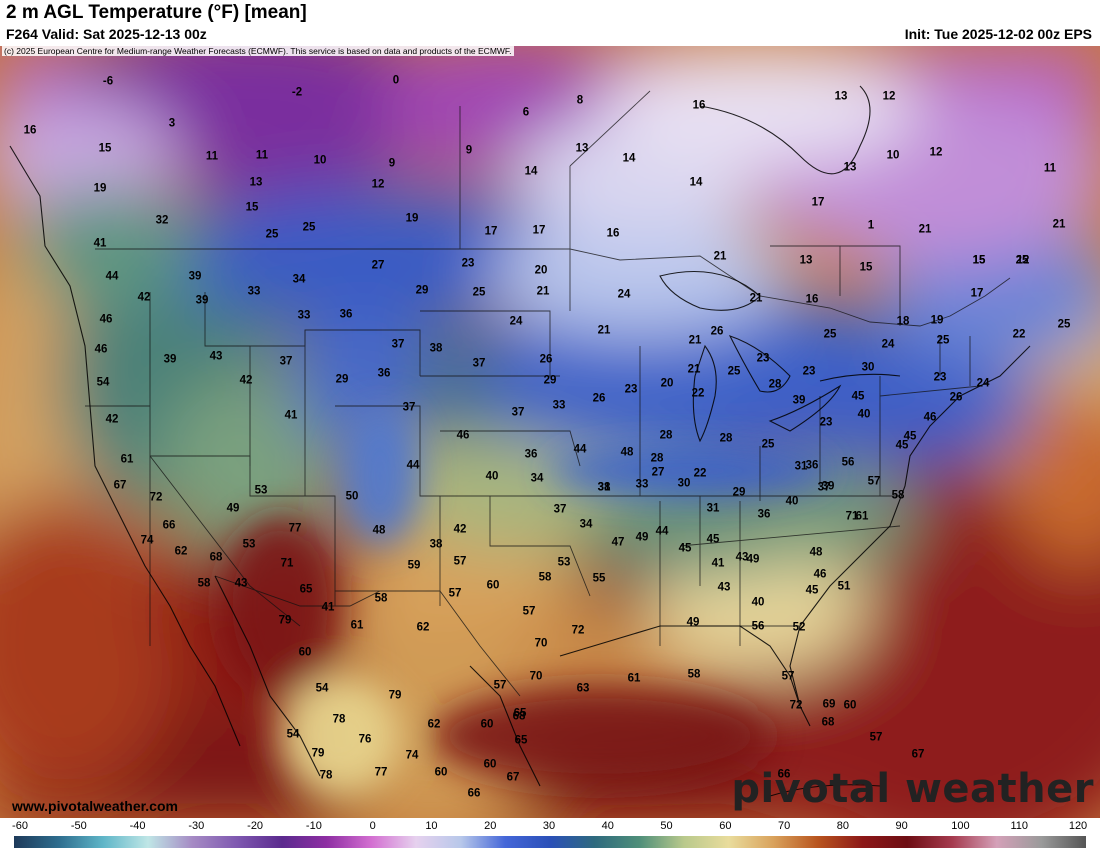 Image resolution: width=1100 pixels, height=850 pixels. Describe the element at coordinates (212, 156) in the screenshot. I see `station-temp-label: 11` at that location.